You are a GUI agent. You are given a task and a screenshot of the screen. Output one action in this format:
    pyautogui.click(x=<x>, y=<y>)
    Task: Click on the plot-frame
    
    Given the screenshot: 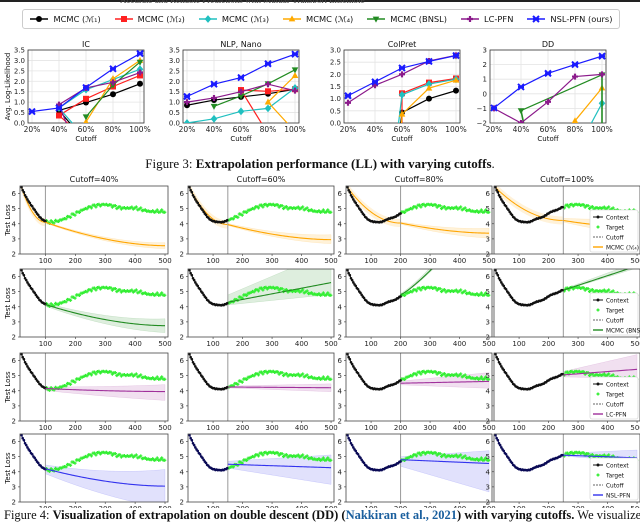 What is the action you would take?
    pyautogui.click(x=566, y=468)
    